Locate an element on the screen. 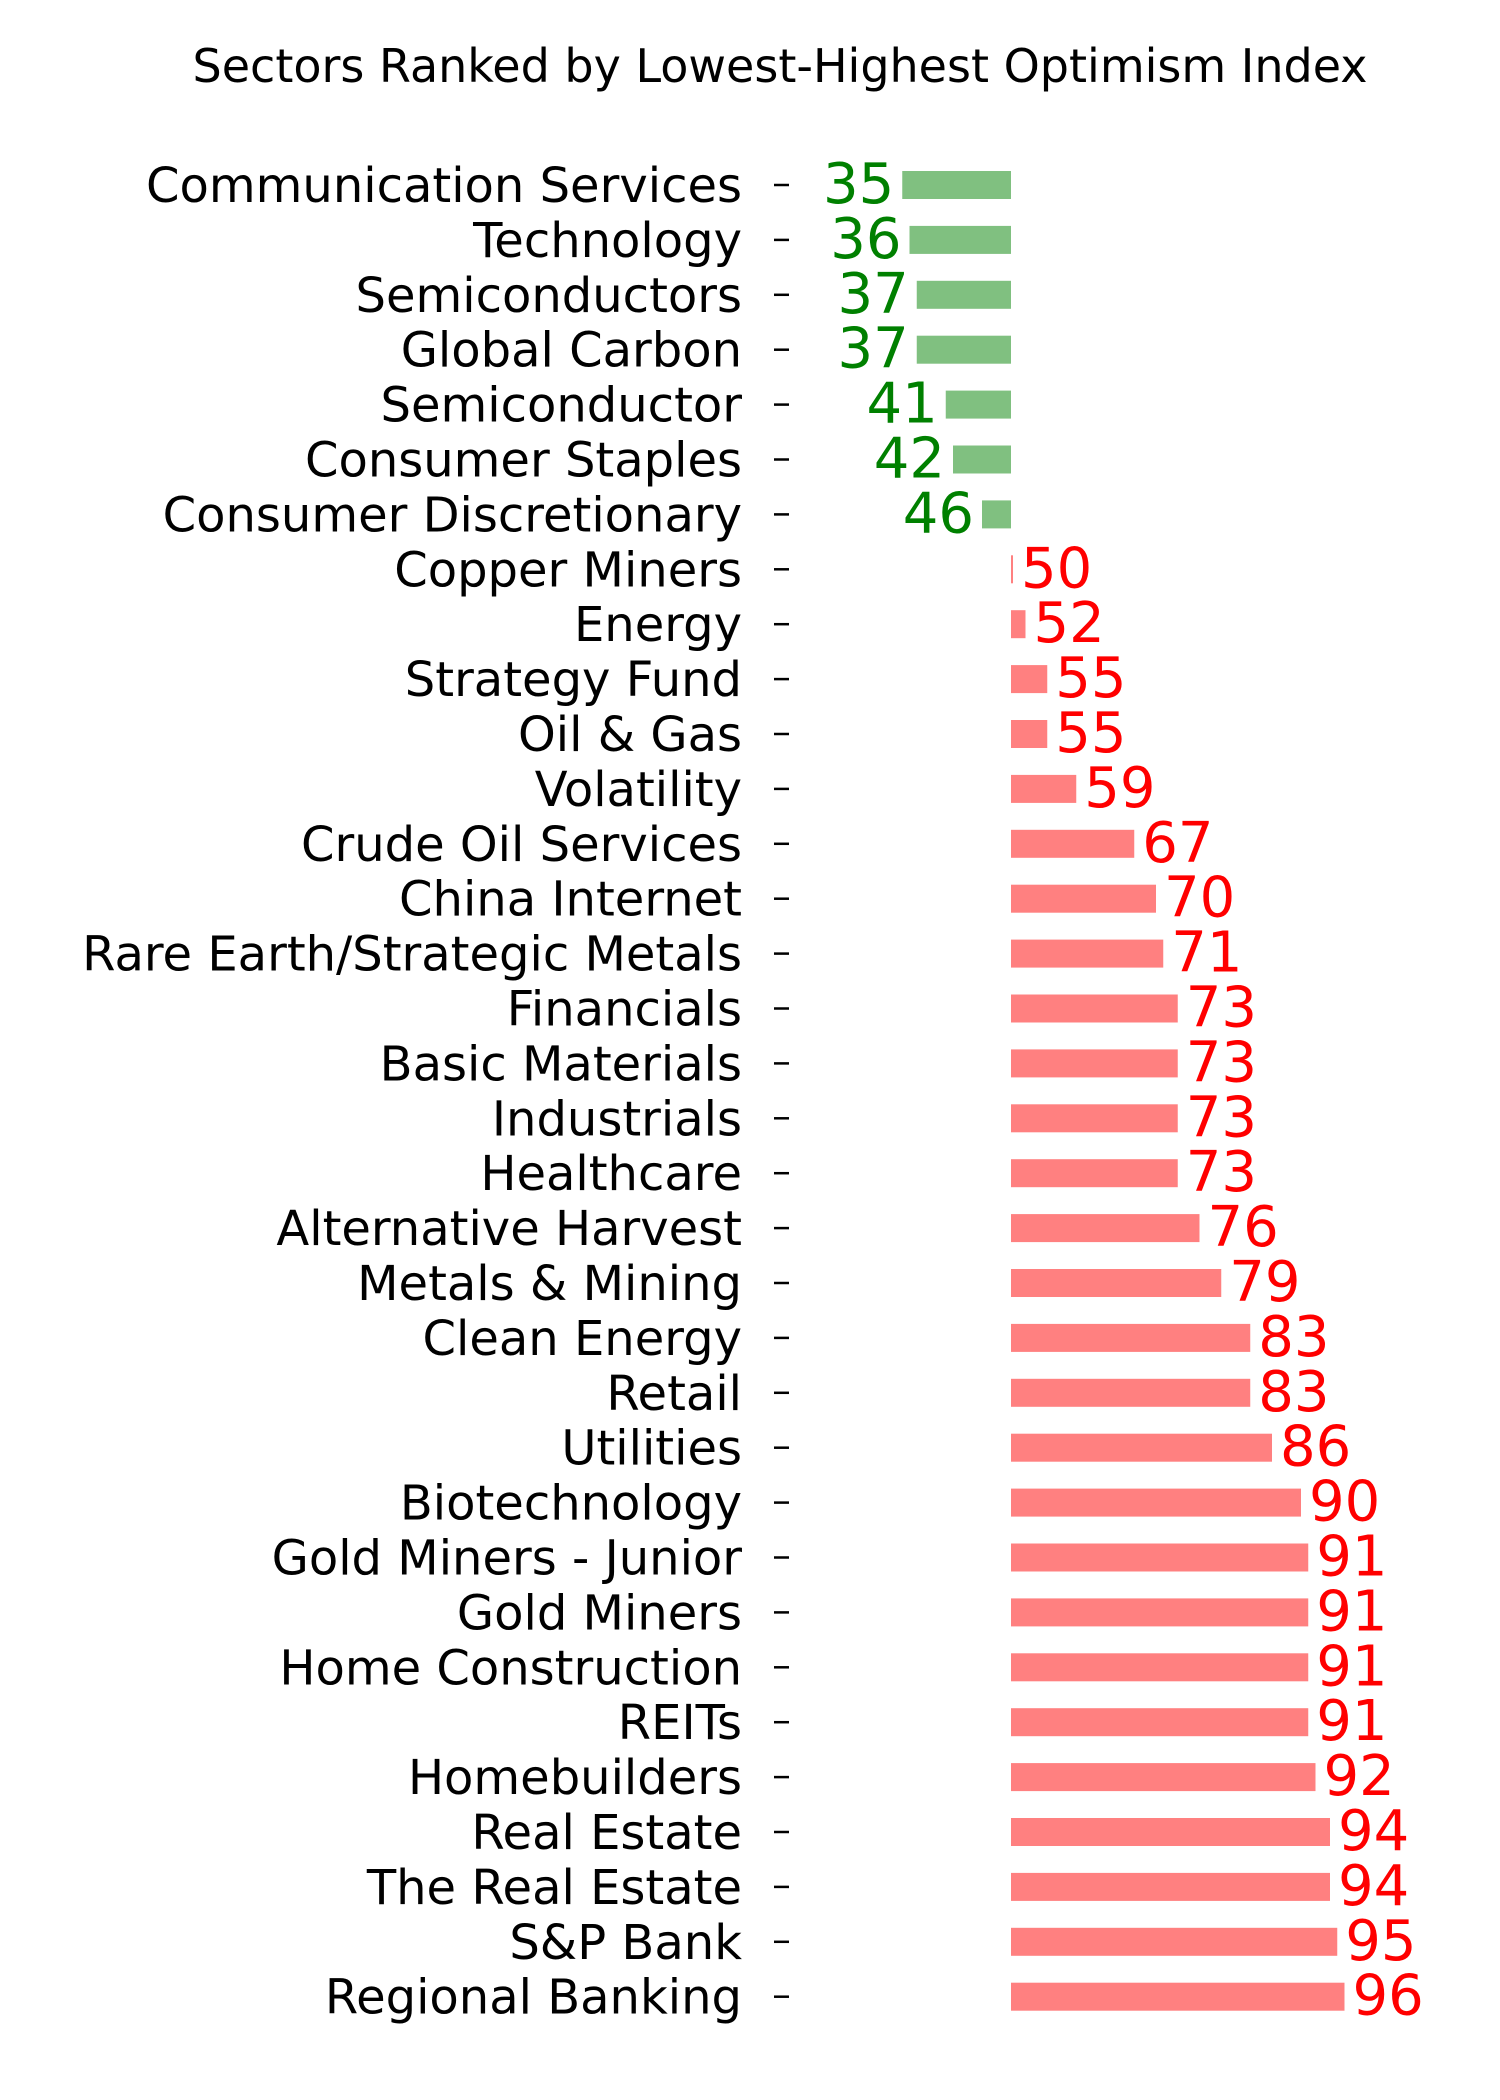 The image size is (1500, 2100). category-label: Retail is located at coordinates (674, 1394).